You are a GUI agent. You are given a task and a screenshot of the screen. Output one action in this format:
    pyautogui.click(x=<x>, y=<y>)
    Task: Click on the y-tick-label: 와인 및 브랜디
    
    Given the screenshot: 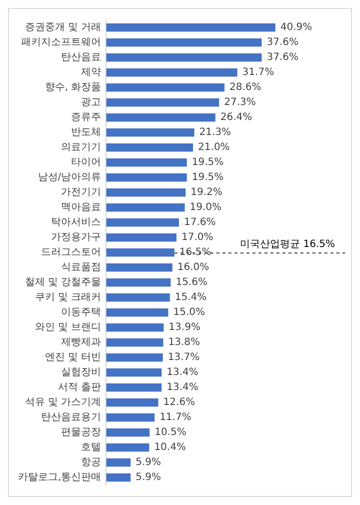 What is the action you would take?
    pyautogui.click(x=68, y=328)
    